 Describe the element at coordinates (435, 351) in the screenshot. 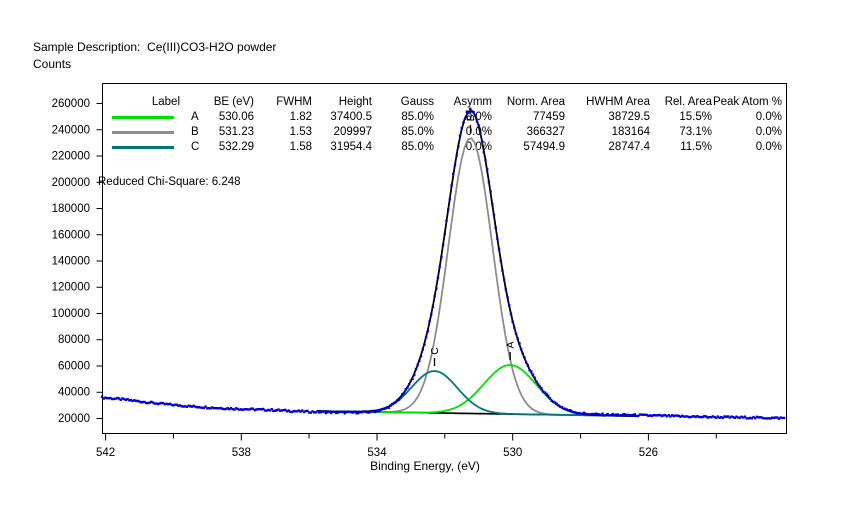

I see `peak-marker-letter-C: C` at that location.